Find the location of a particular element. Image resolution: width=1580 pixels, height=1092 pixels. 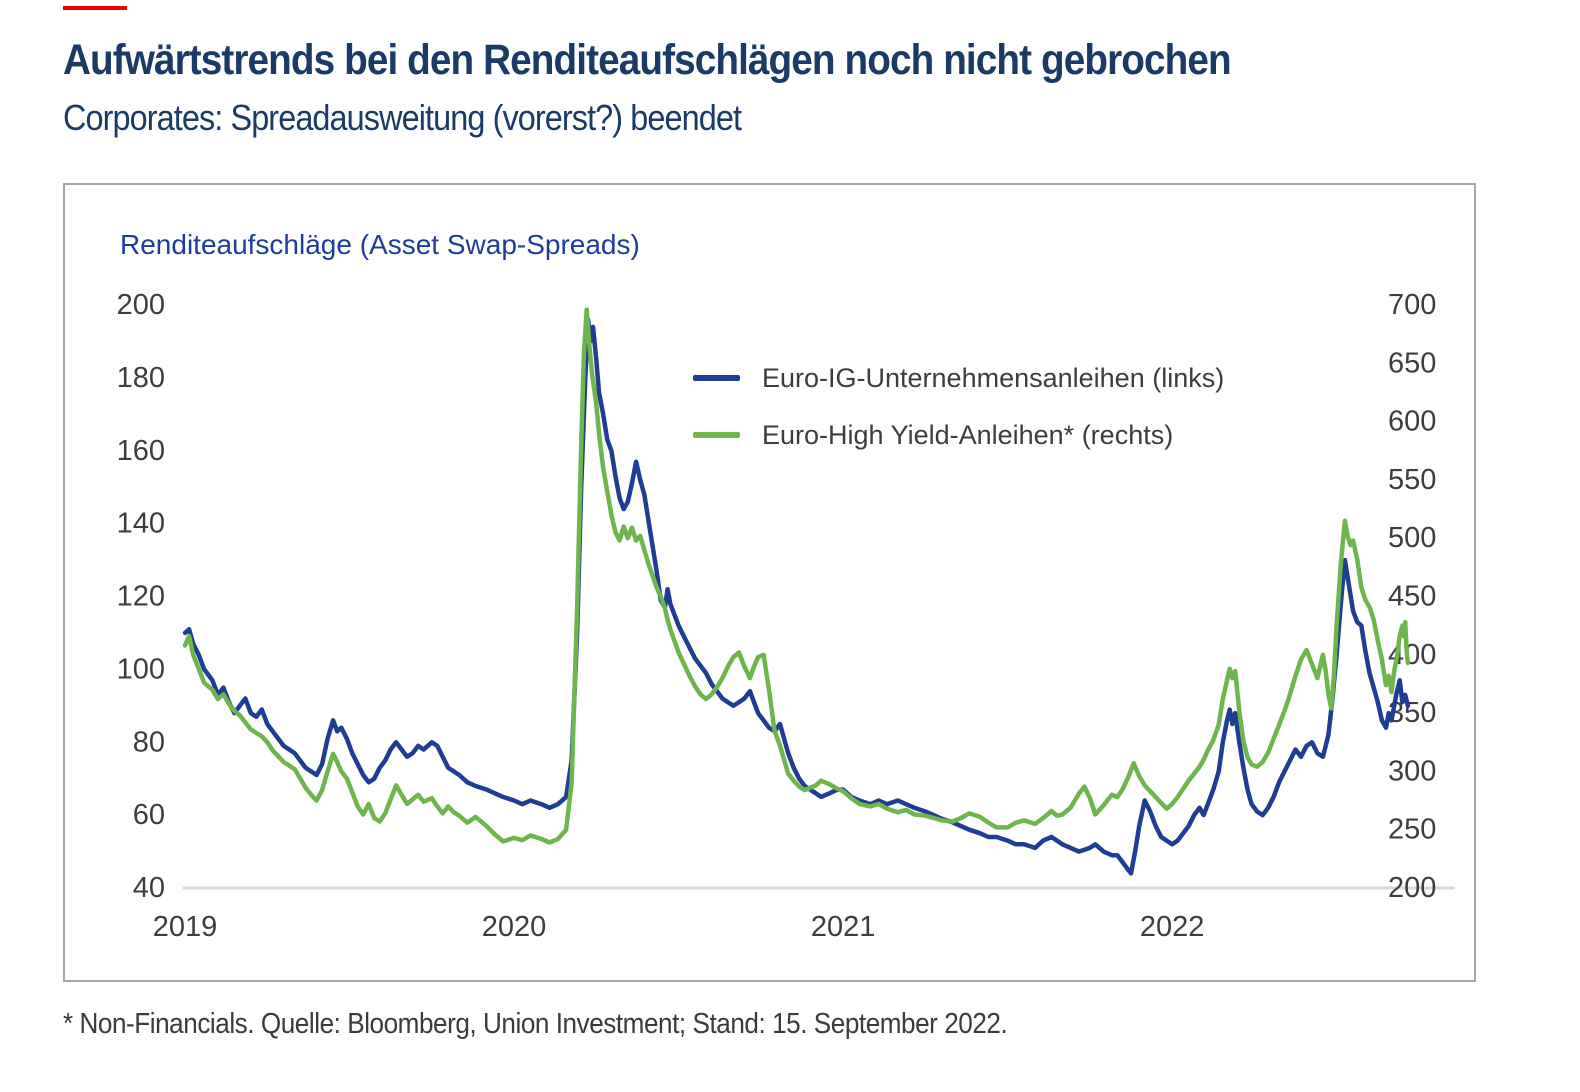

brand-accent-dash is located at coordinates (95, 8).